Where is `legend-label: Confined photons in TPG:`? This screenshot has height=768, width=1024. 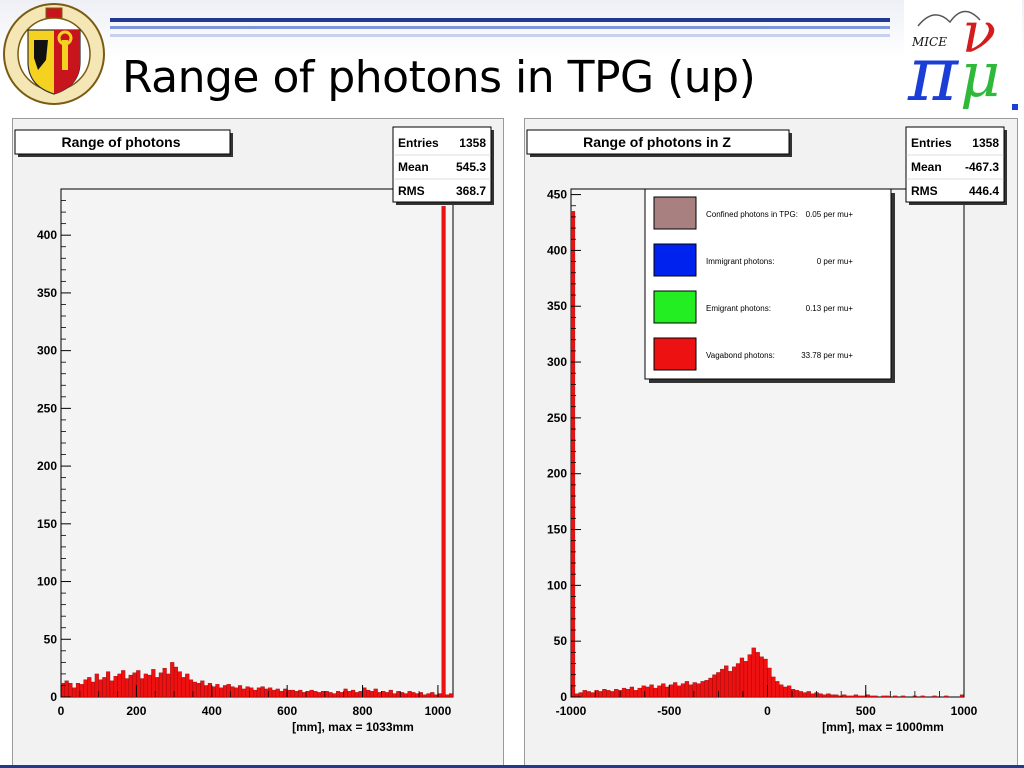
legend-label: Confined photons in TPG: is located at coordinates (752, 214).